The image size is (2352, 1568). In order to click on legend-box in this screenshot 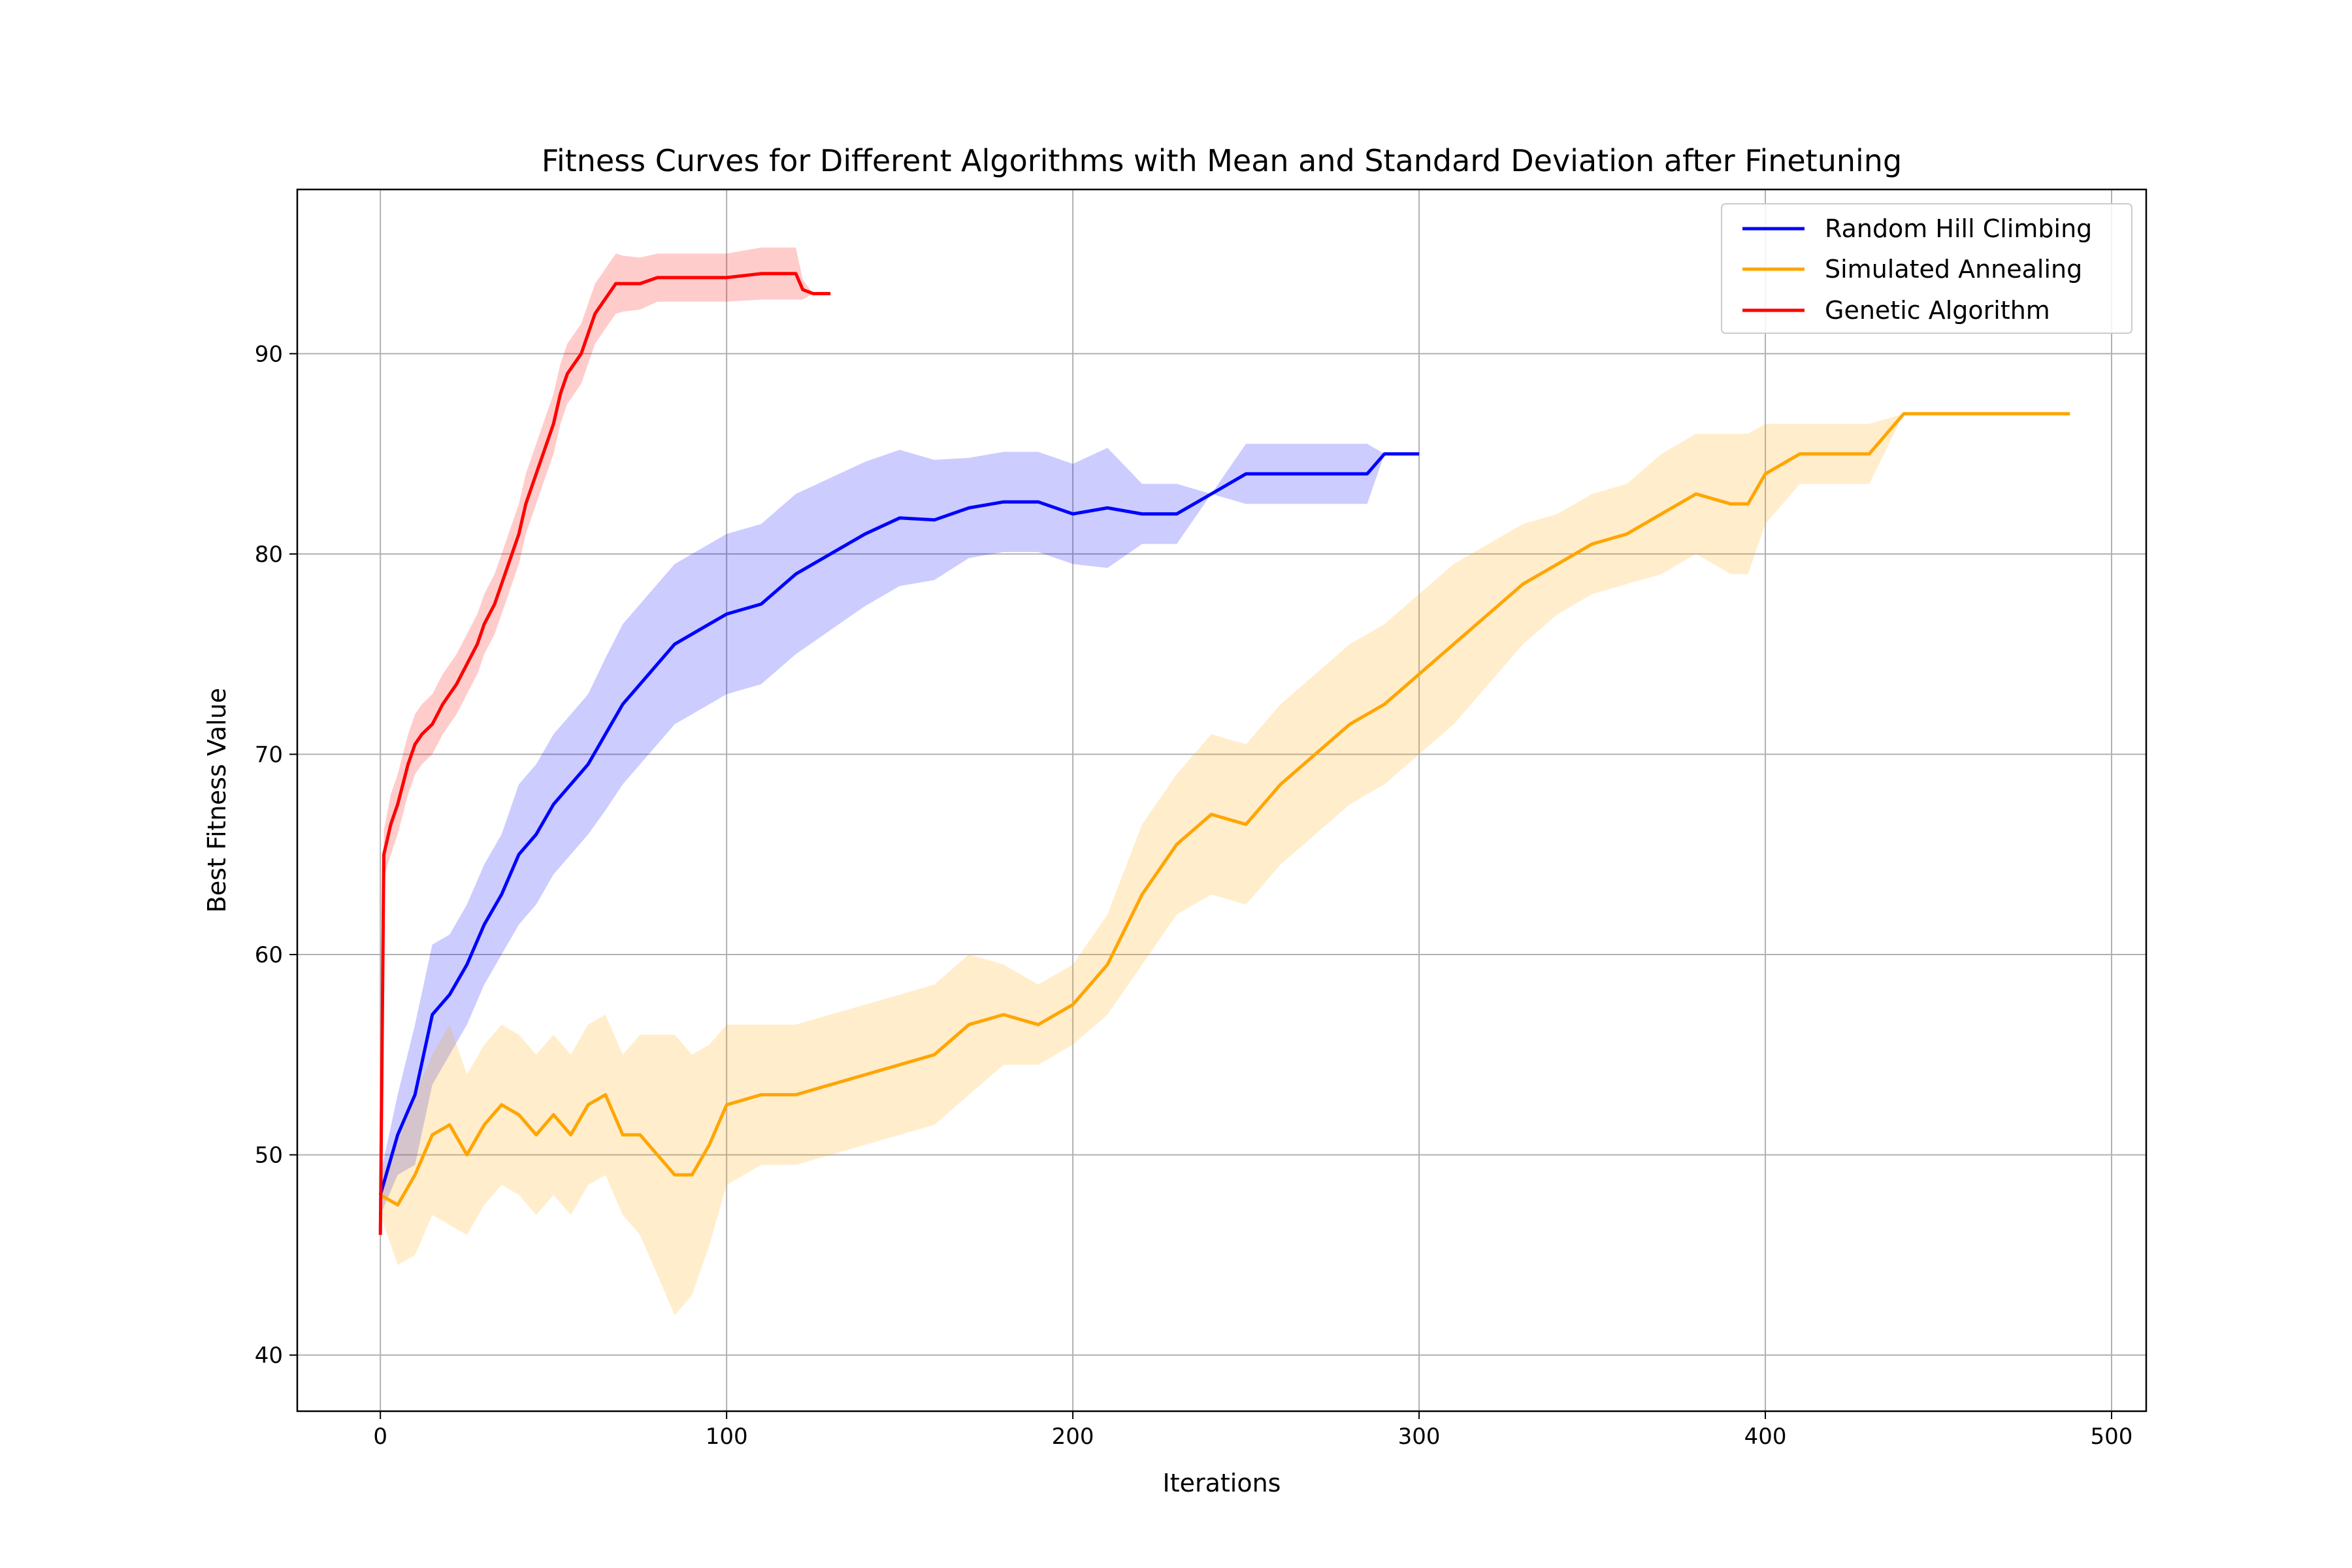, I will do `click(1926, 268)`.